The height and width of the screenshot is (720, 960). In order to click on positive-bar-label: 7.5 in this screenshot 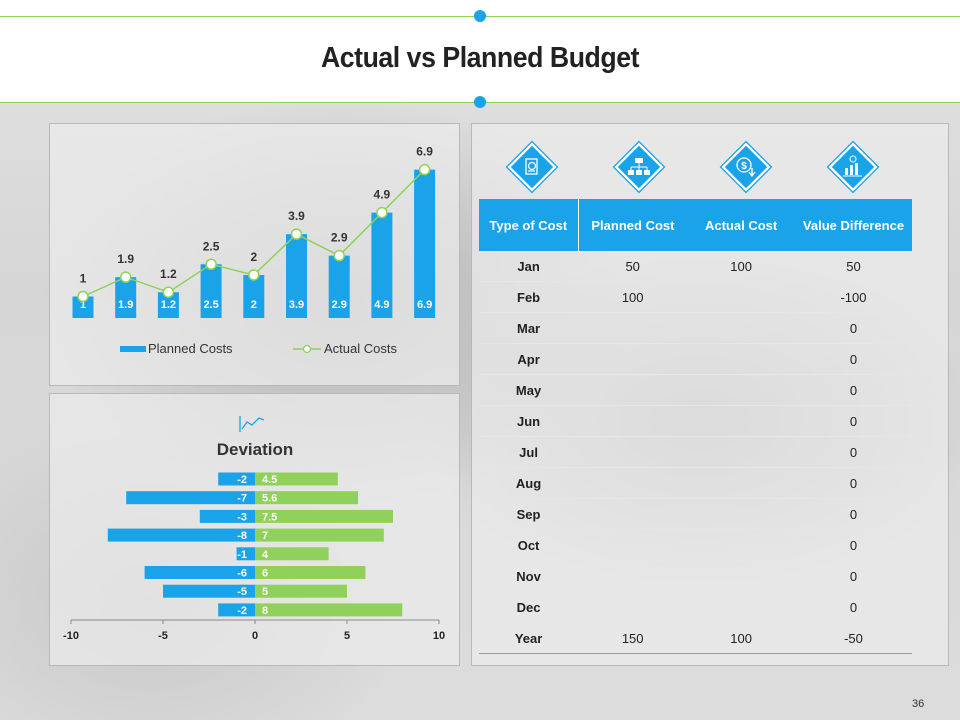, I will do `click(269, 517)`.